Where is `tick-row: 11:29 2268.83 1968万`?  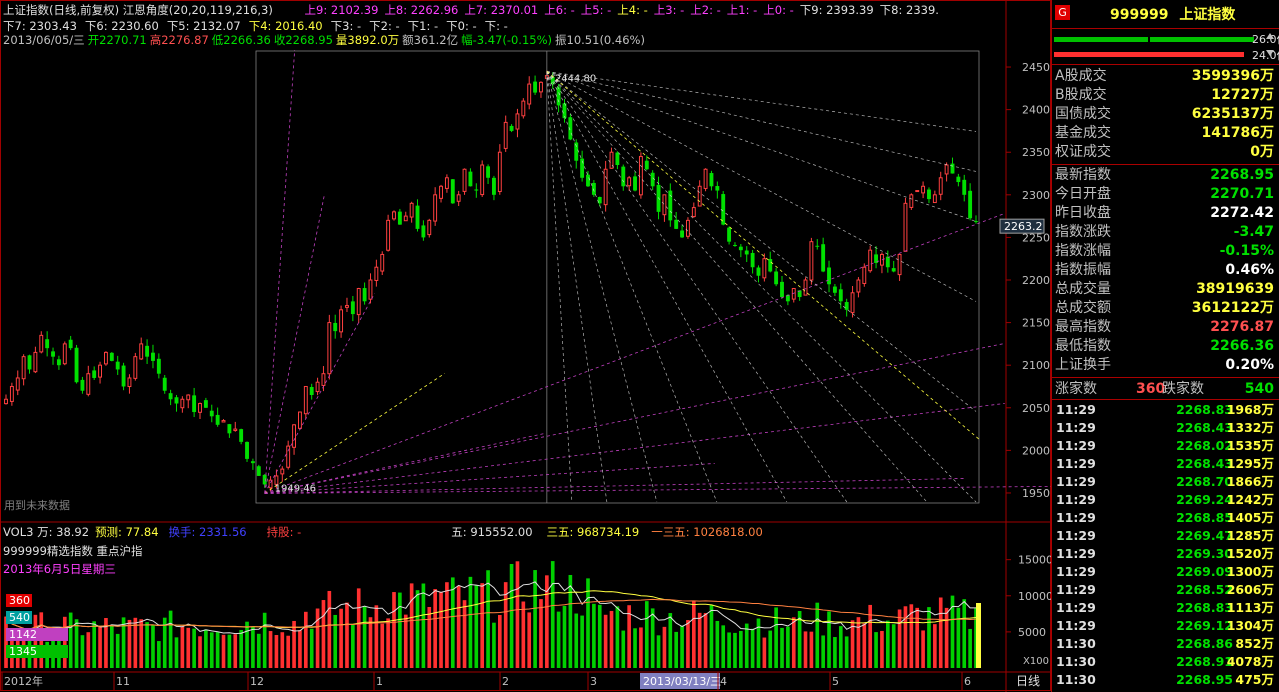
tick-row: 11:29 2268.83 1968万 is located at coordinates (1165, 410).